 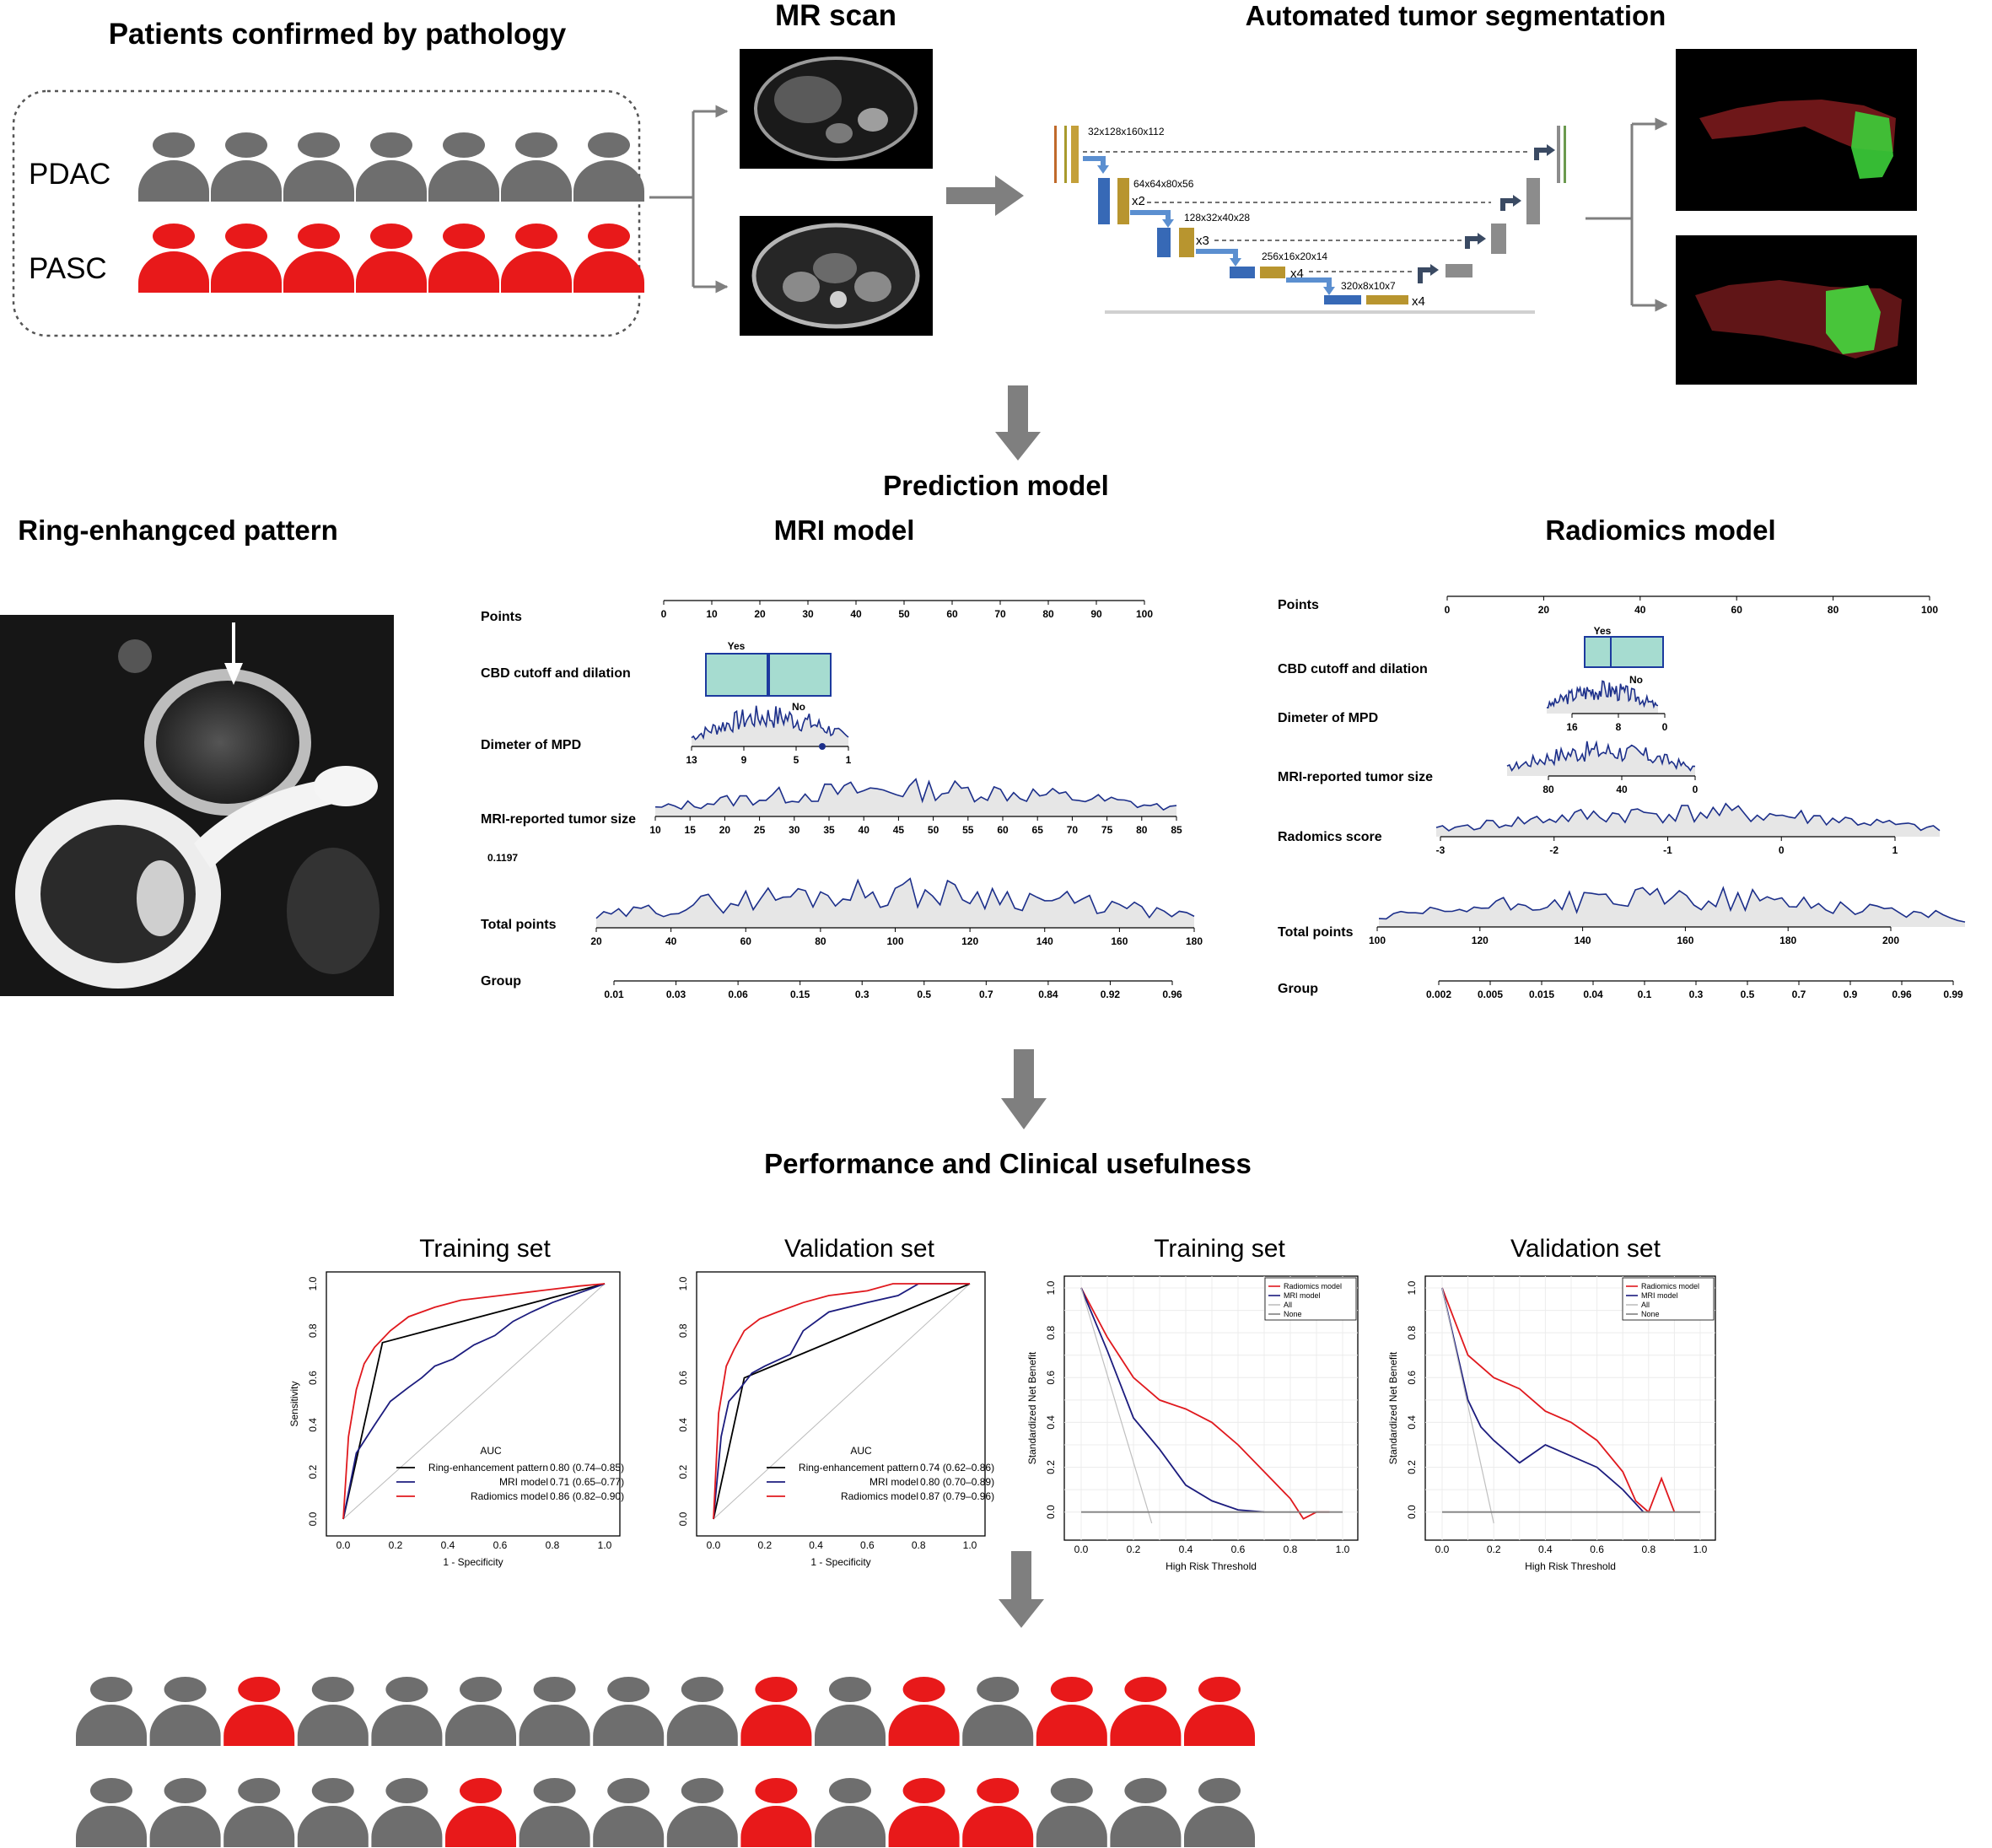 I want to click on rad-score-density-fill, so click(x=1688, y=820).